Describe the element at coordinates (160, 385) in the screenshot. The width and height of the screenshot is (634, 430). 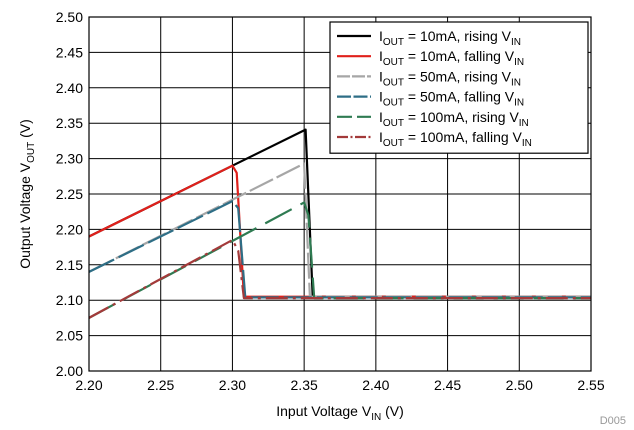
I see `x-tick-label: 2.25` at that location.